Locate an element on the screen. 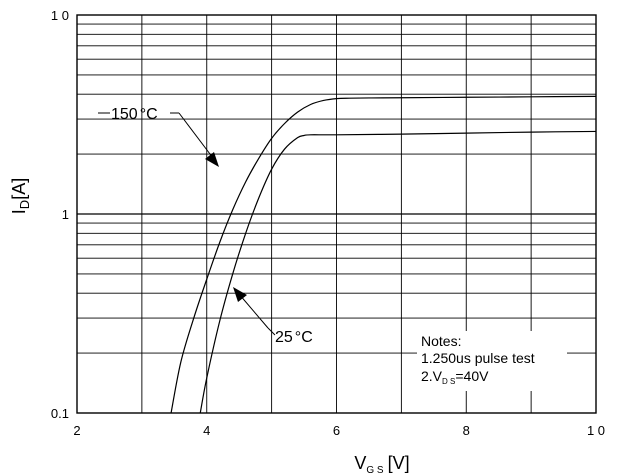 The width and height of the screenshot is (619, 476). notes-line-1: 1.250us pulse test is located at coordinates (478, 358).